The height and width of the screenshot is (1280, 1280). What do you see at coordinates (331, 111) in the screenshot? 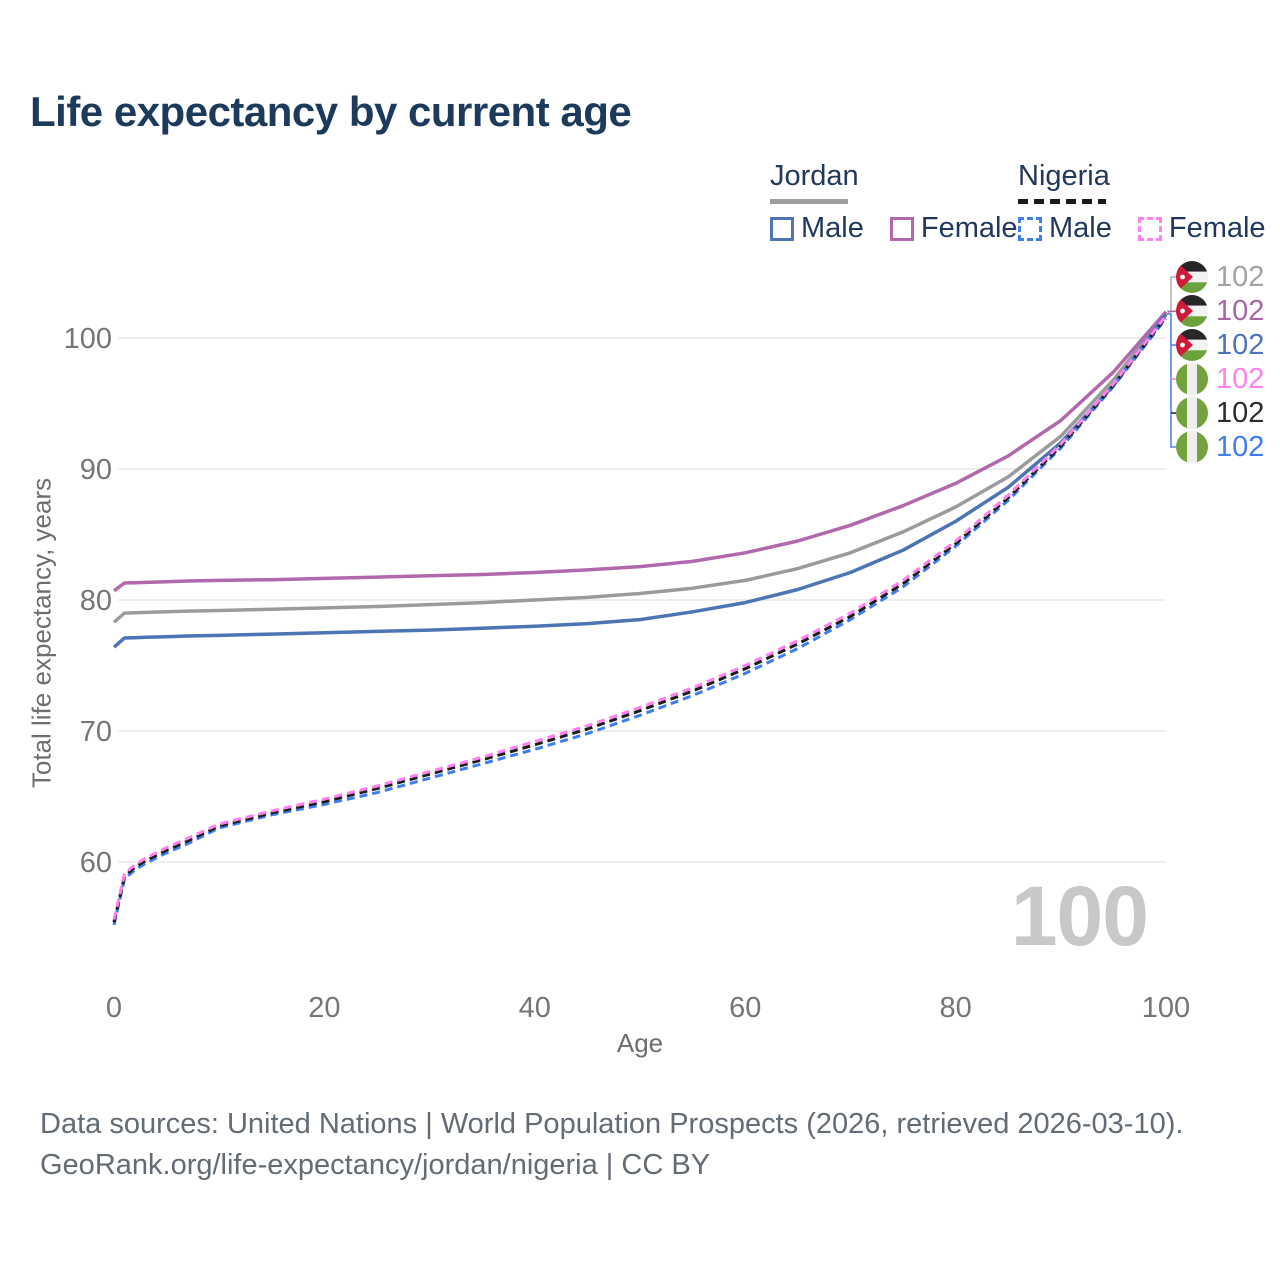
I see `page-title: Life expectancy by current age` at bounding box center [331, 111].